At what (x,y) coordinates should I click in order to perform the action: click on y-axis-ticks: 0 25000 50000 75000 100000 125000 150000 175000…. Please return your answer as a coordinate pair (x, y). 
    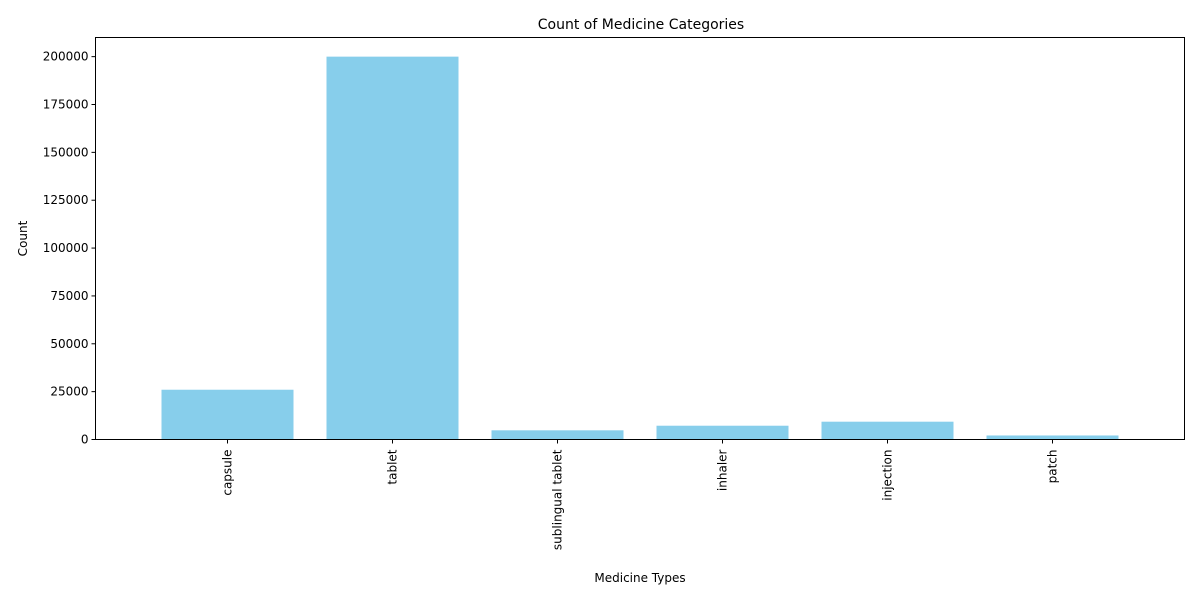
    Looking at the image, I should click on (69, 248).